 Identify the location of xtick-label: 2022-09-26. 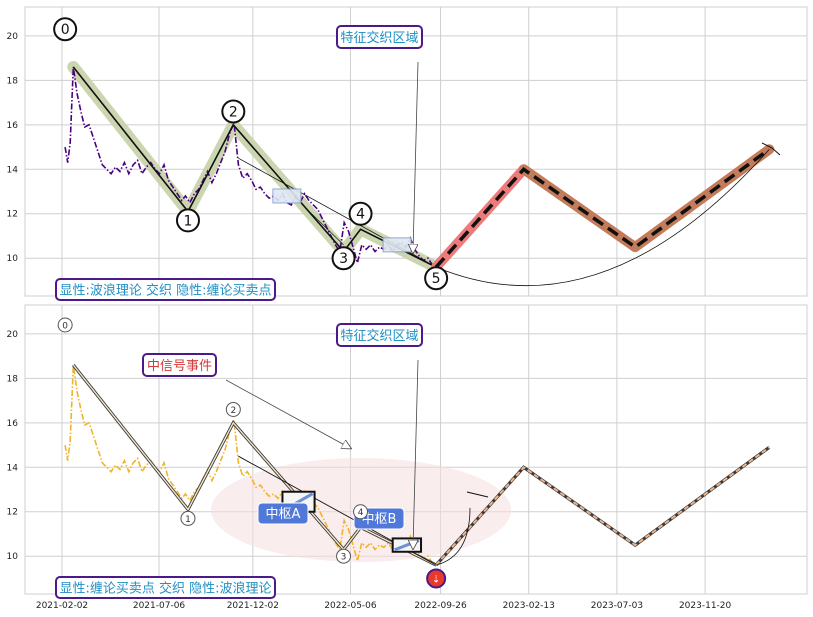
(440, 606).